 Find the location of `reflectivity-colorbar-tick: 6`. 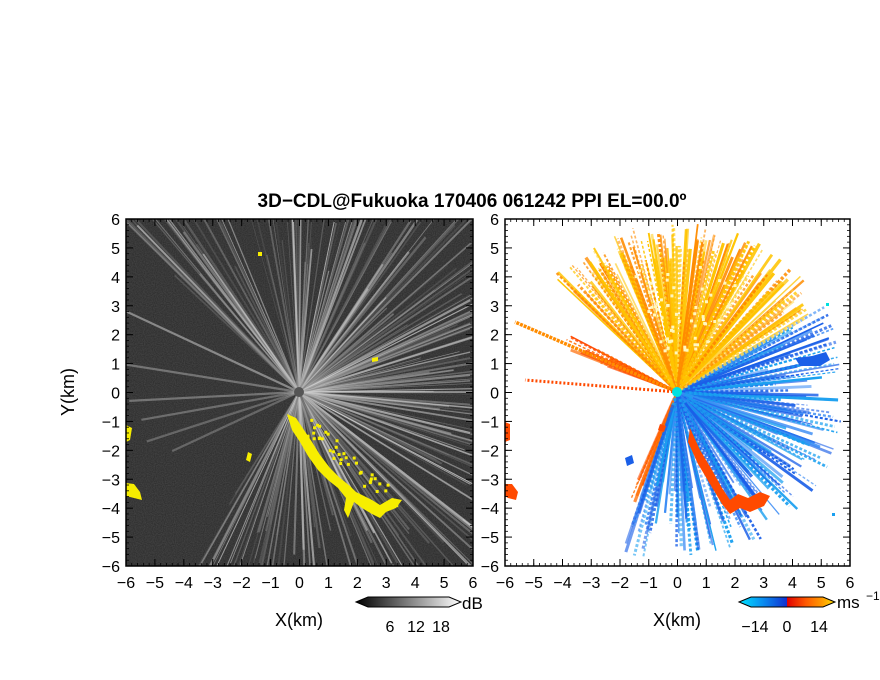

reflectivity-colorbar-tick: 6 is located at coordinates (390, 627).